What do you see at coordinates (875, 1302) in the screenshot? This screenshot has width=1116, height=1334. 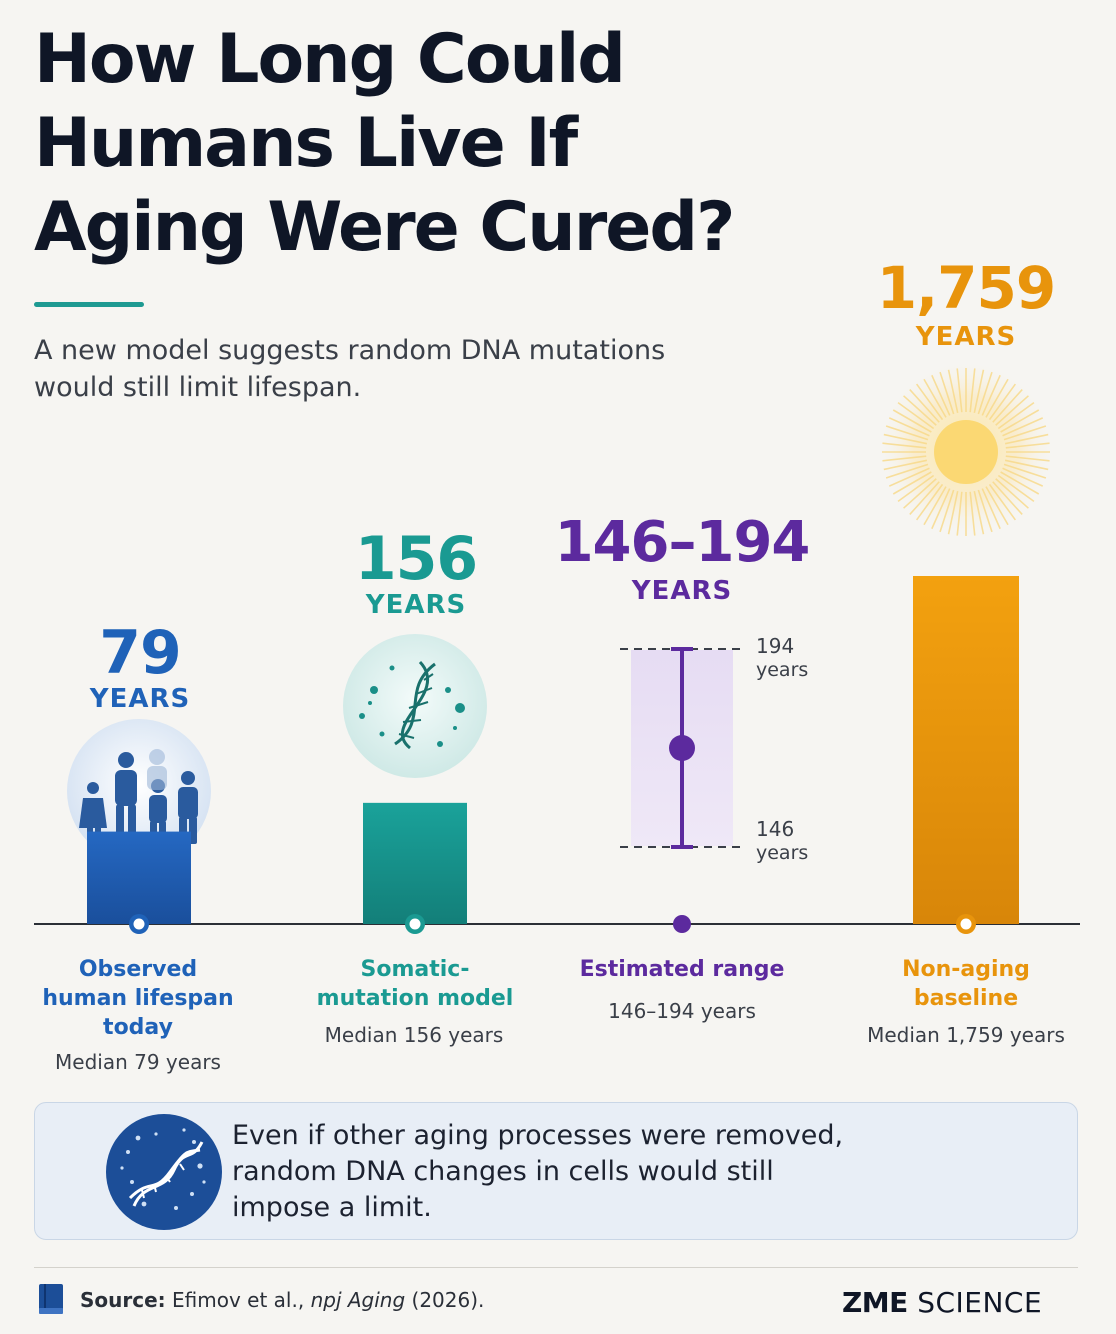 I see `logo-zme: ZME` at bounding box center [875, 1302].